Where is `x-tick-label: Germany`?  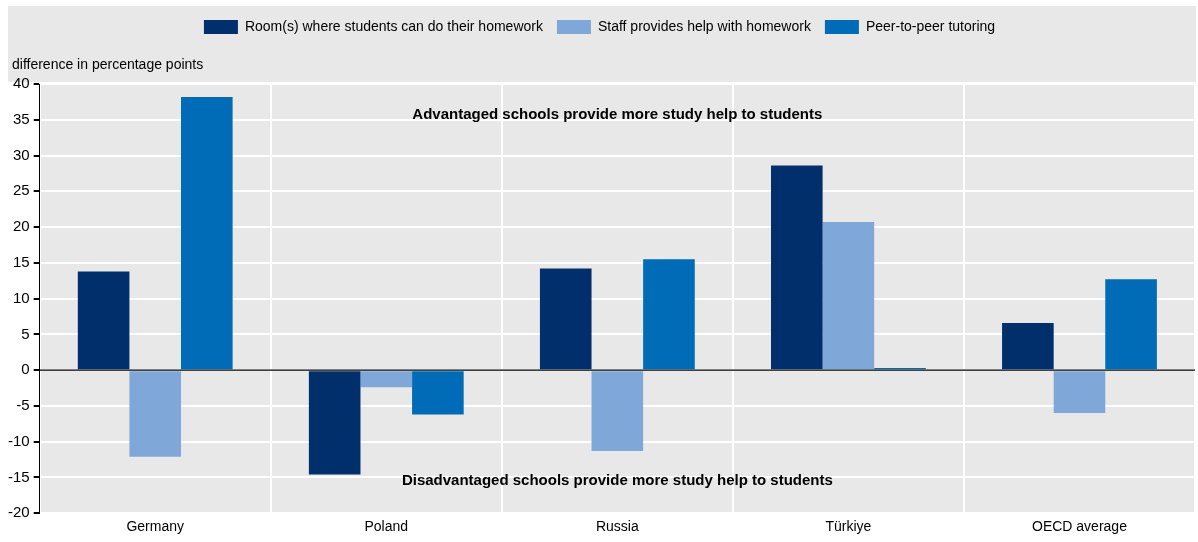 x-tick-label: Germany is located at coordinates (155, 526).